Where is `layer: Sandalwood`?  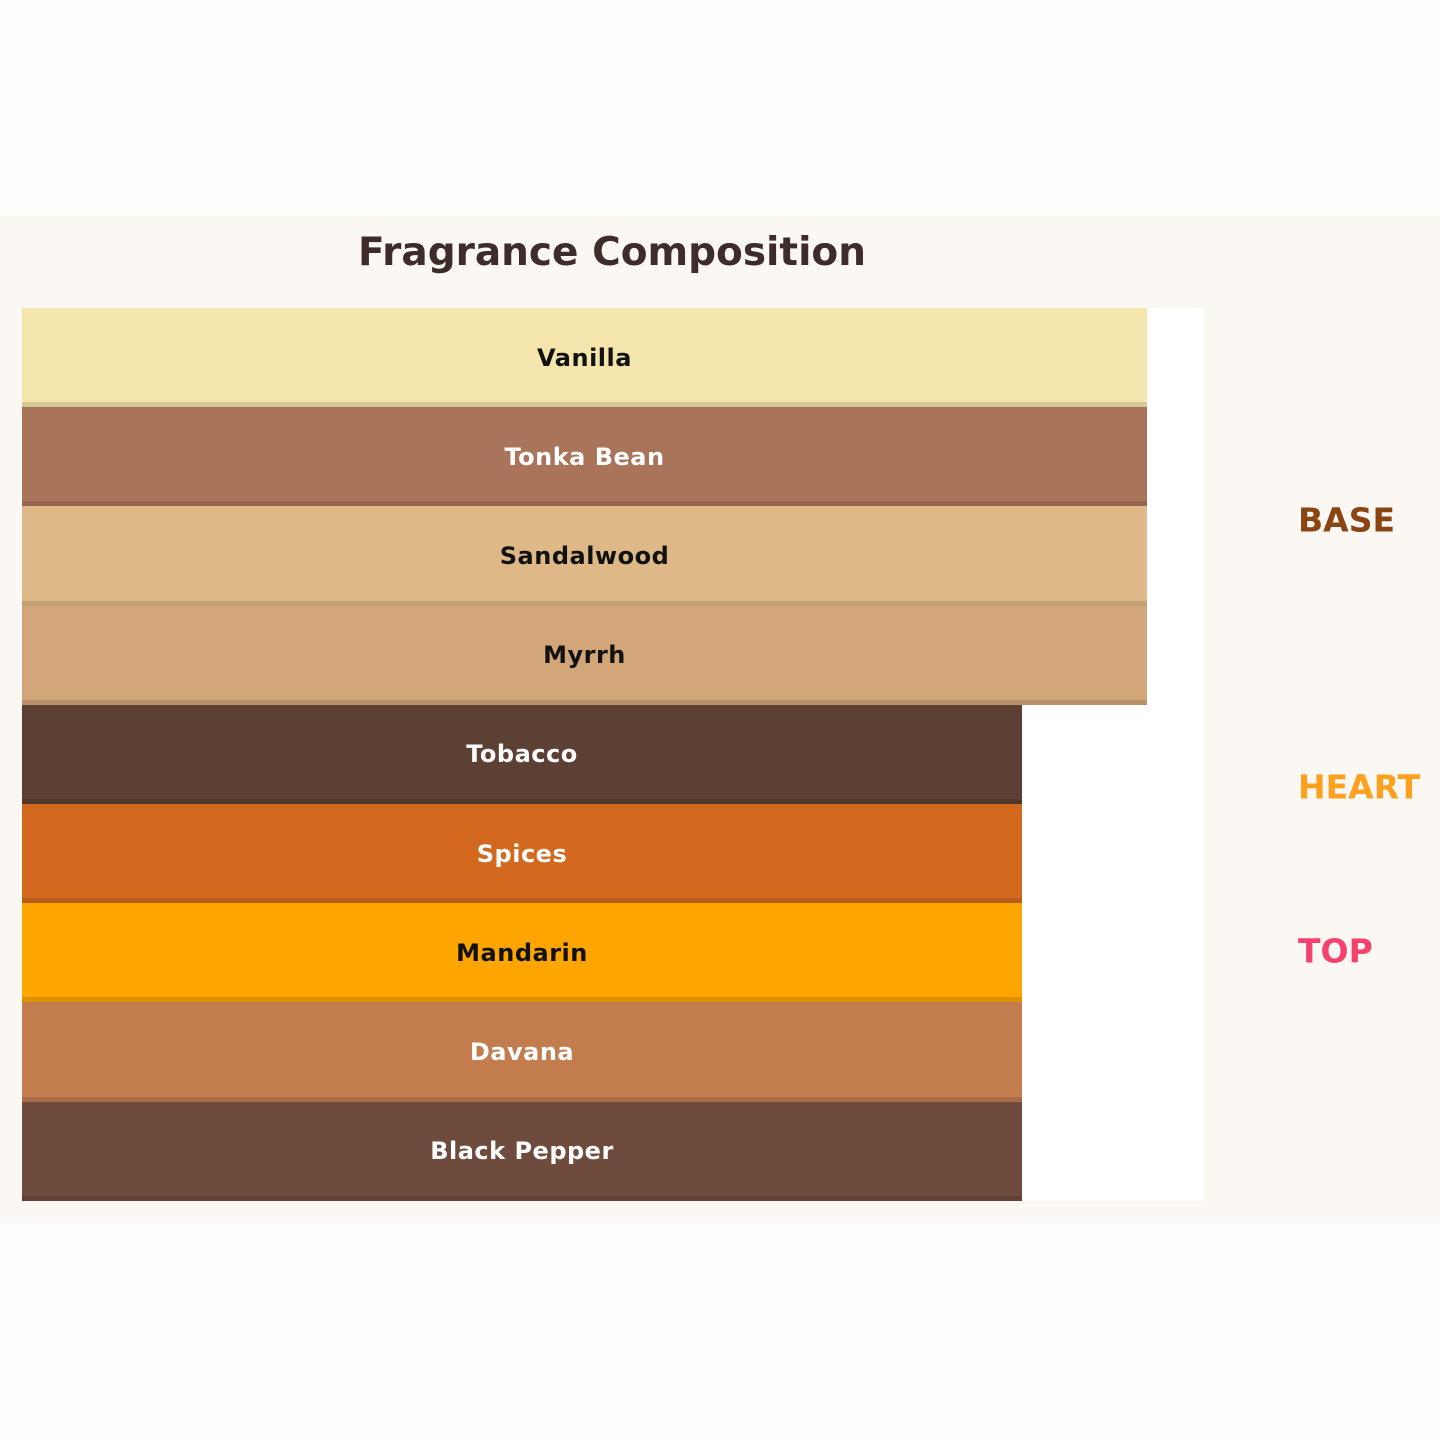
layer: Sandalwood is located at coordinates (584, 556).